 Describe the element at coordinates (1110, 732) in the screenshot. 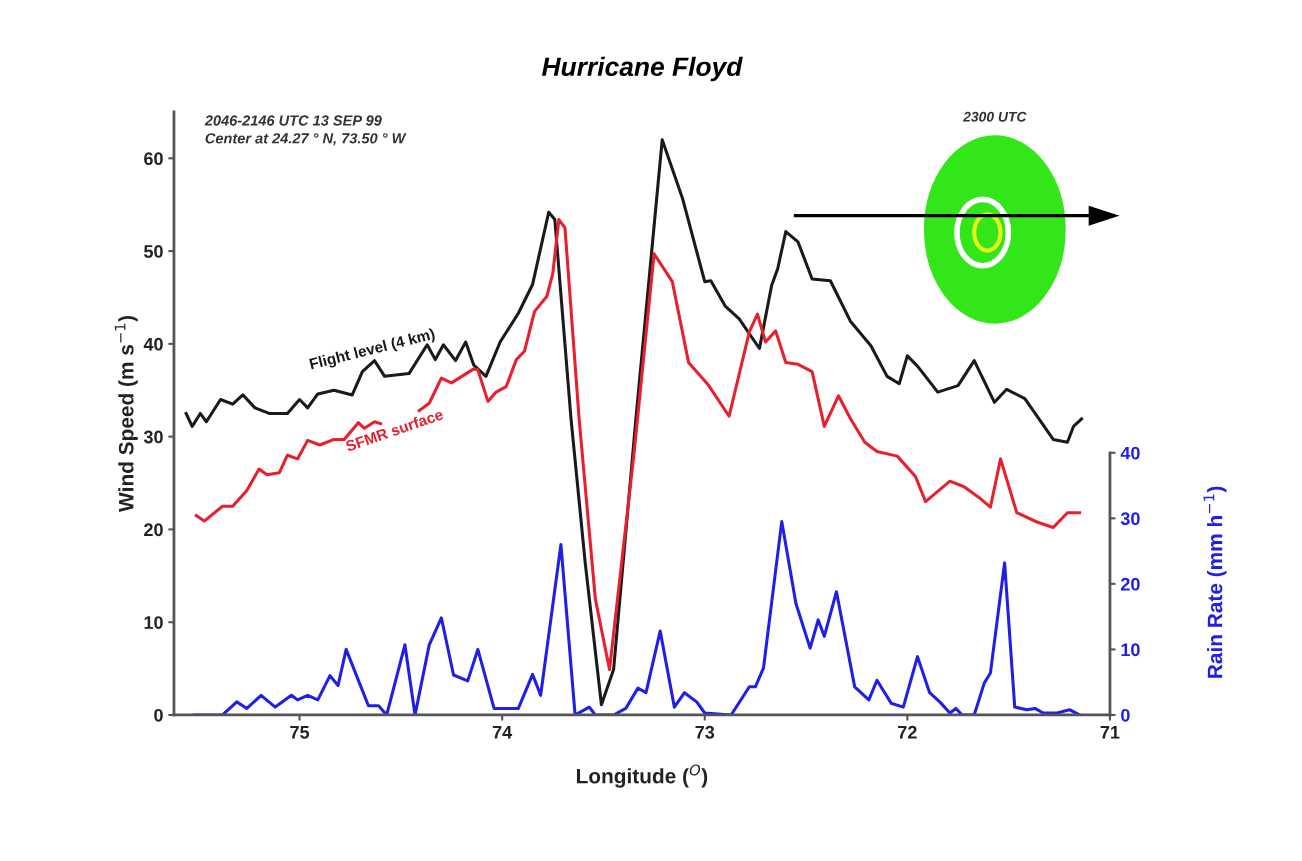

I see `x-tick-label: 71` at that location.